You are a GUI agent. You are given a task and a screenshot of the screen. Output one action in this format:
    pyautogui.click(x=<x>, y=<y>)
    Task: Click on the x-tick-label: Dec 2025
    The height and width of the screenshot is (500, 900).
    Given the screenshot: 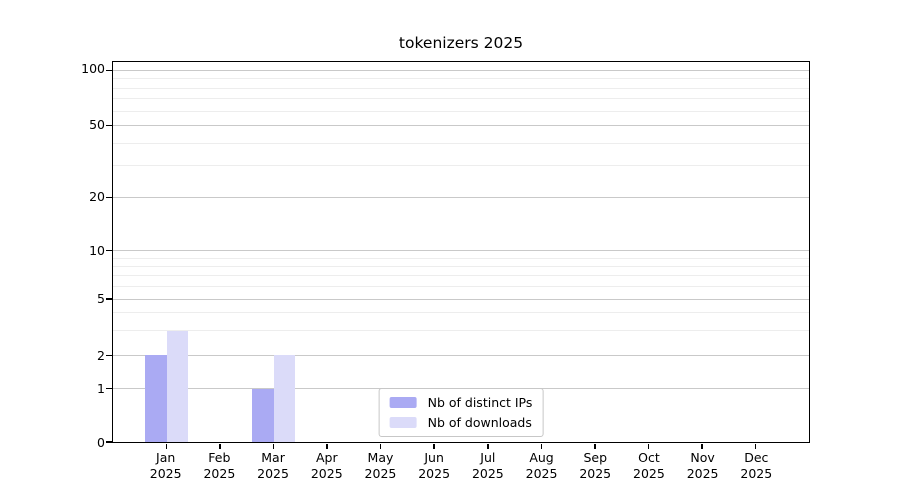 What is the action you would take?
    pyautogui.click(x=756, y=465)
    